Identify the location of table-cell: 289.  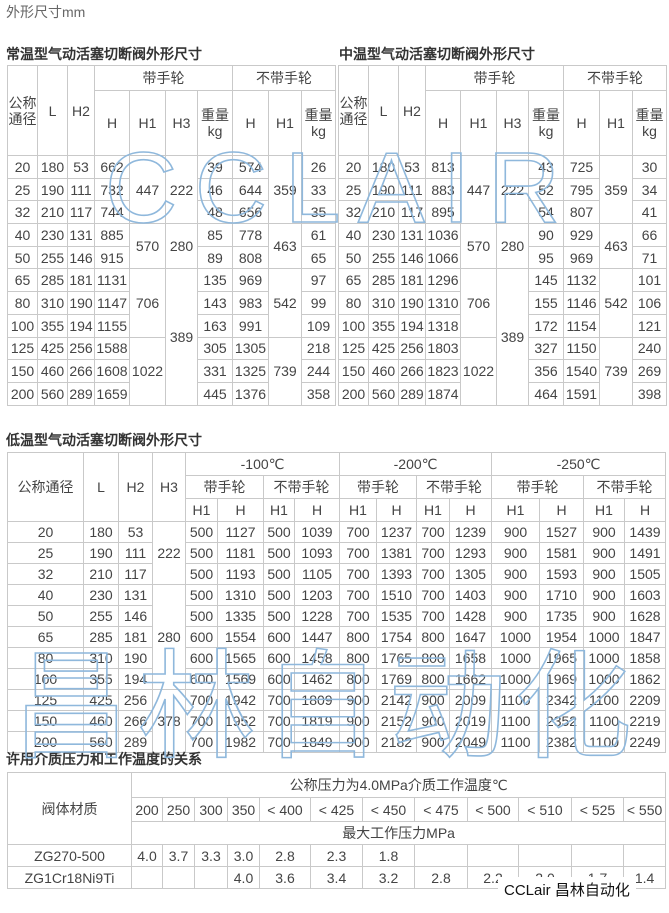
(81, 393).